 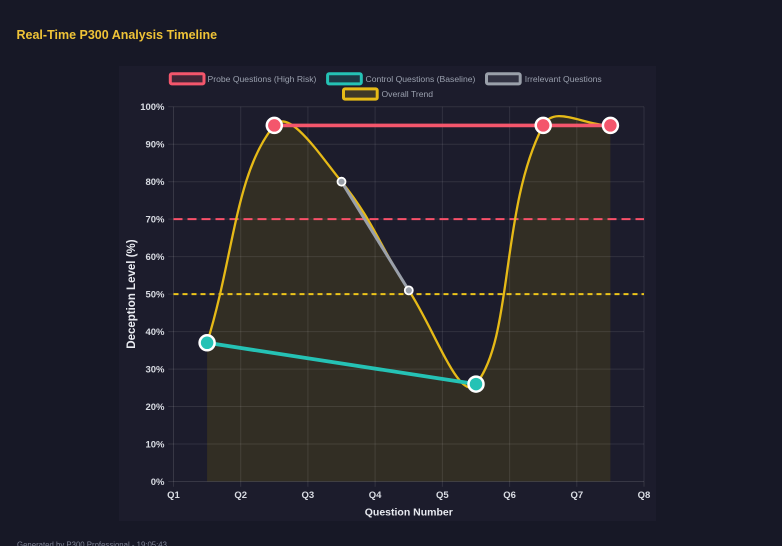 What do you see at coordinates (262, 79) in the screenshot?
I see `svg-text: Probe Questions (High Risk)` at bounding box center [262, 79].